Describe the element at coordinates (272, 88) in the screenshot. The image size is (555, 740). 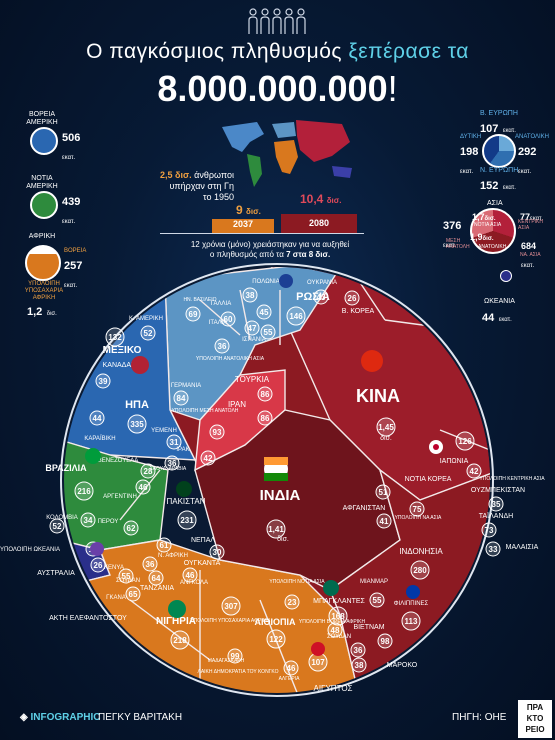
I see `title-number: 8.000.000.000` at that location.